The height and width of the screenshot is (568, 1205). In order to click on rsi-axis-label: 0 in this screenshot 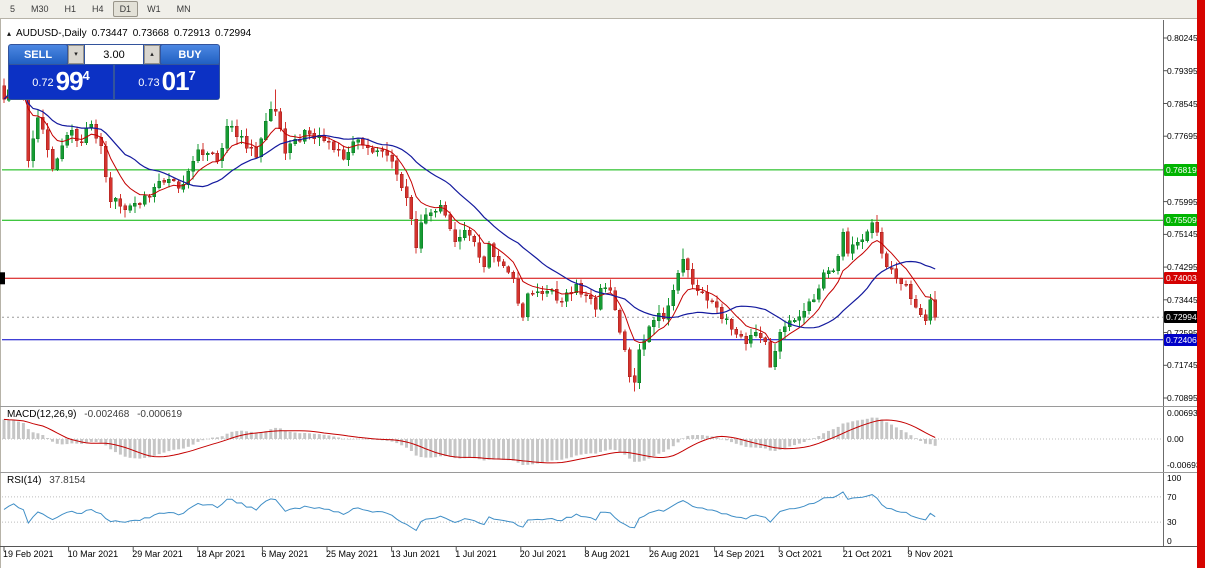, I will do `click(1169, 541)`.